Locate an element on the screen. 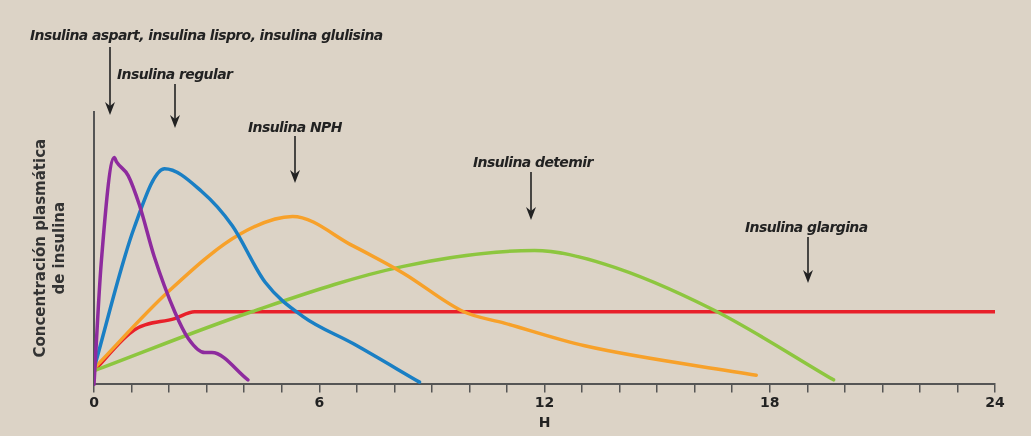  text: Insulina aspart, insulina lispro, insulina glulisina is located at coordinates (206, 35).